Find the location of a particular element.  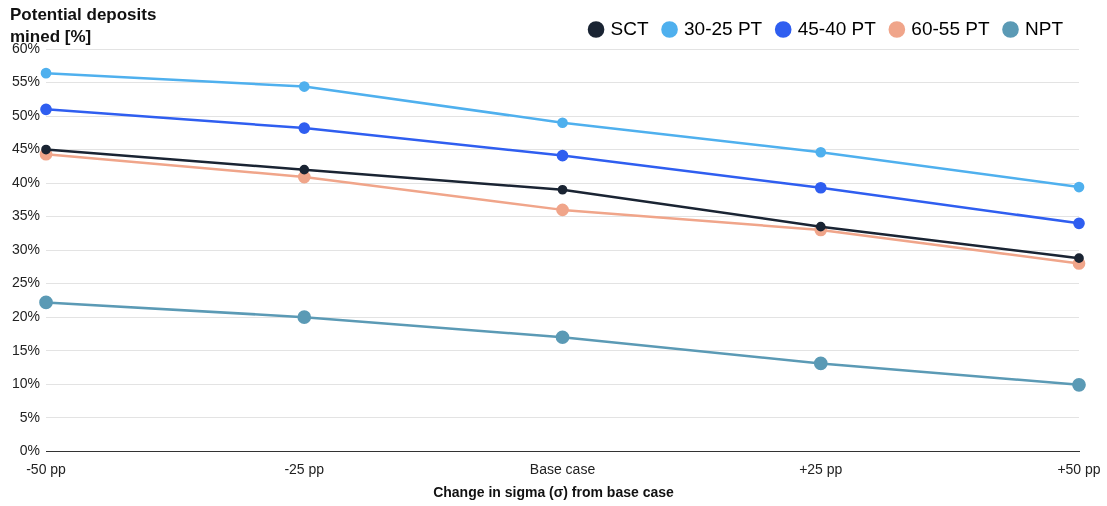

x-axis-title: Change in sigma (σ) from base case is located at coordinates (553, 492).